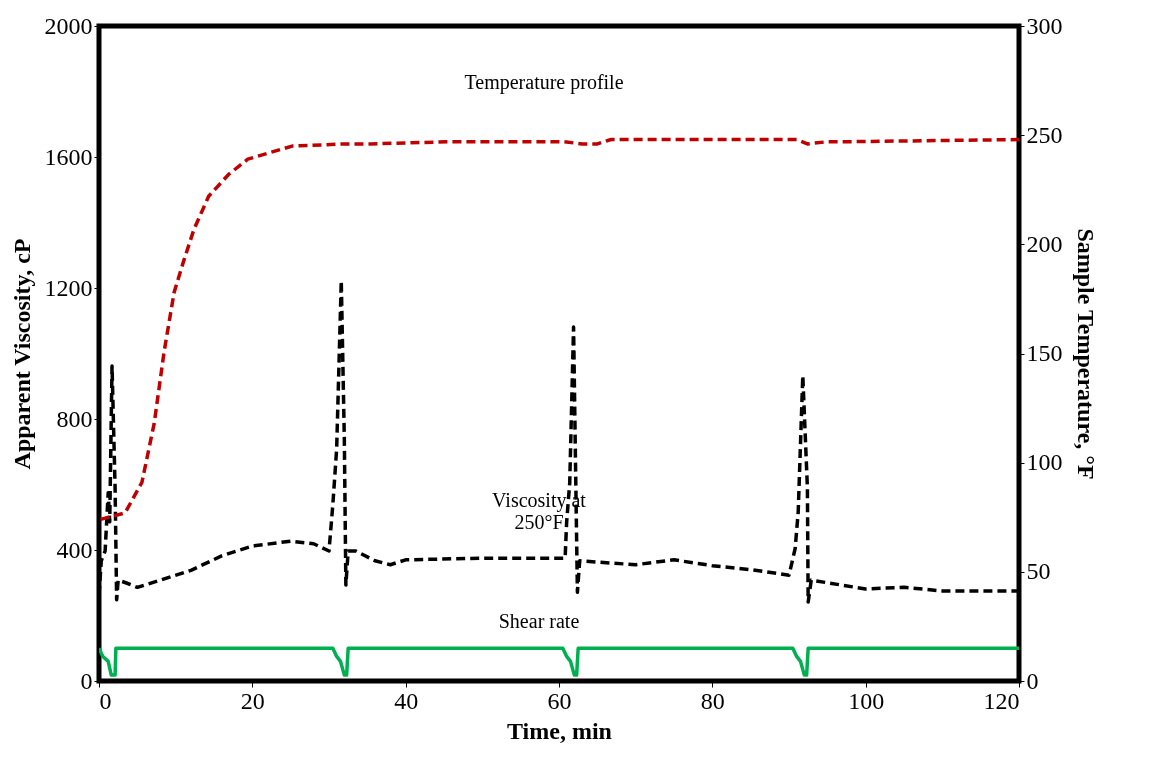 The height and width of the screenshot is (763, 1171). Describe the element at coordinates (559, 730) in the screenshot. I see `x-axis-title: Time, min` at that location.